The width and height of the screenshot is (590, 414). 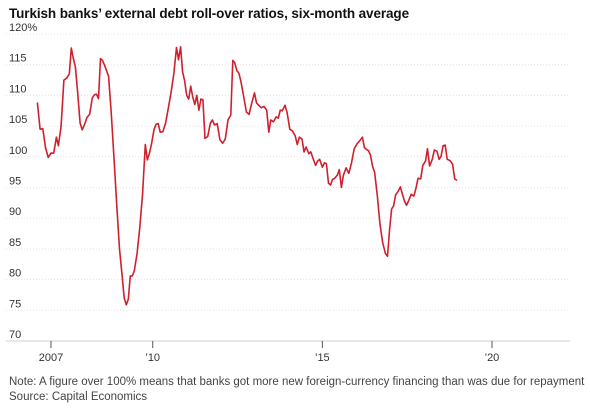 I want to click on x-tick-label: 2007, so click(x=51, y=358).